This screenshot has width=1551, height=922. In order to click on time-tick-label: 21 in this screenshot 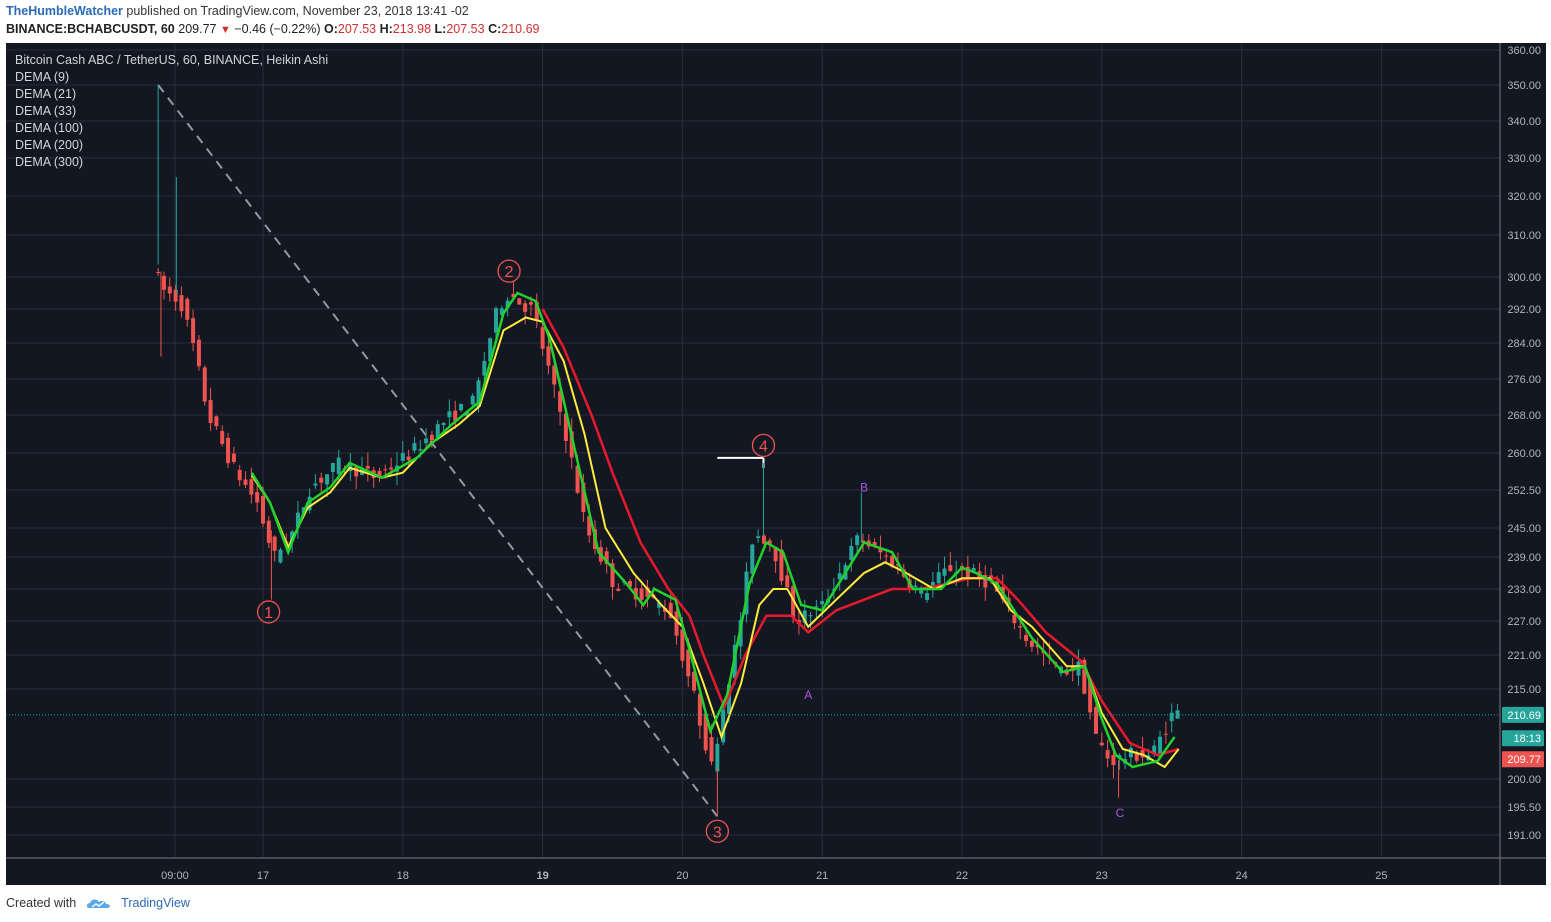, I will do `click(822, 876)`.